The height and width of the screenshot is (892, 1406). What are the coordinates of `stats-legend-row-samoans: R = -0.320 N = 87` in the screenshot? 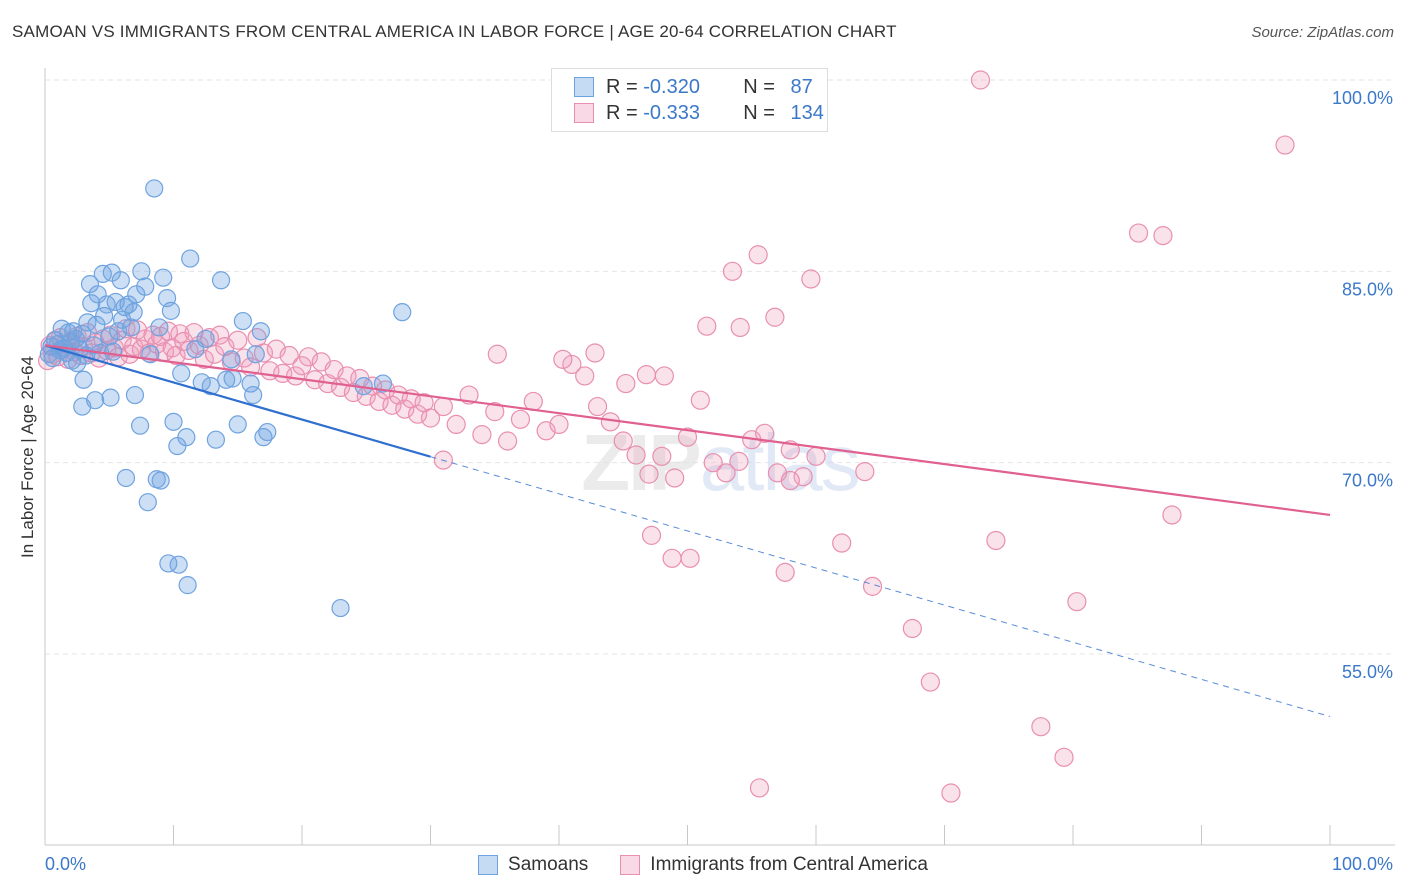 It's located at (693, 87).